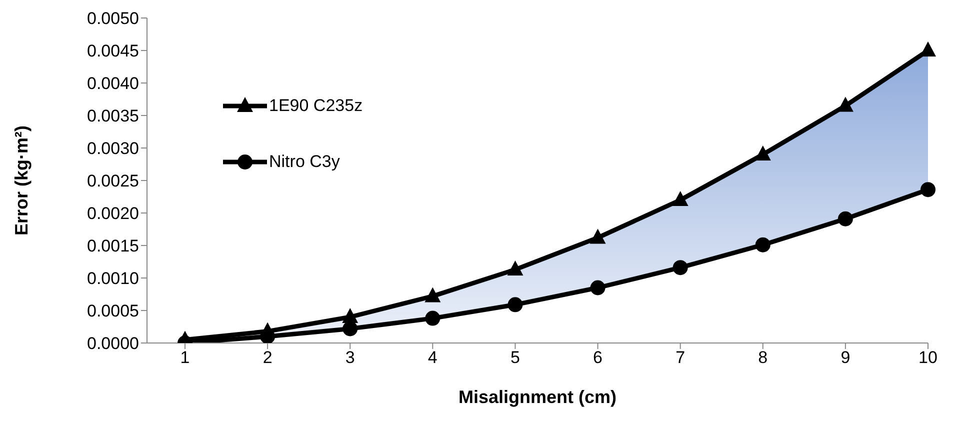 This screenshot has width=958, height=421. What do you see at coordinates (598, 358) in the screenshot?
I see `x-tick-label: 6` at bounding box center [598, 358].